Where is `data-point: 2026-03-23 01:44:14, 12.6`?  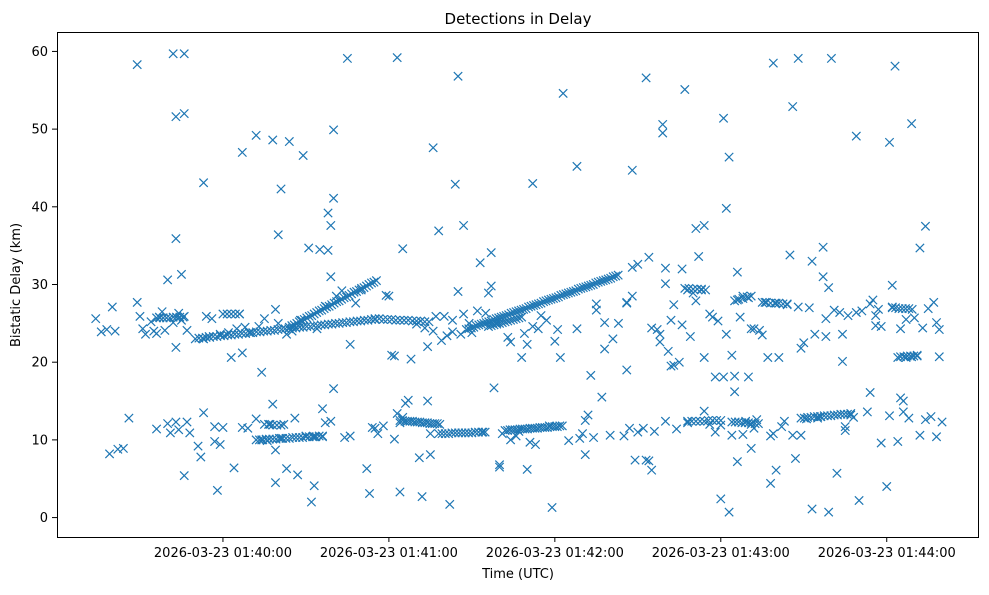 data-point: 2026-03-23 01:44:14, 12.6 is located at coordinates (925, 420).